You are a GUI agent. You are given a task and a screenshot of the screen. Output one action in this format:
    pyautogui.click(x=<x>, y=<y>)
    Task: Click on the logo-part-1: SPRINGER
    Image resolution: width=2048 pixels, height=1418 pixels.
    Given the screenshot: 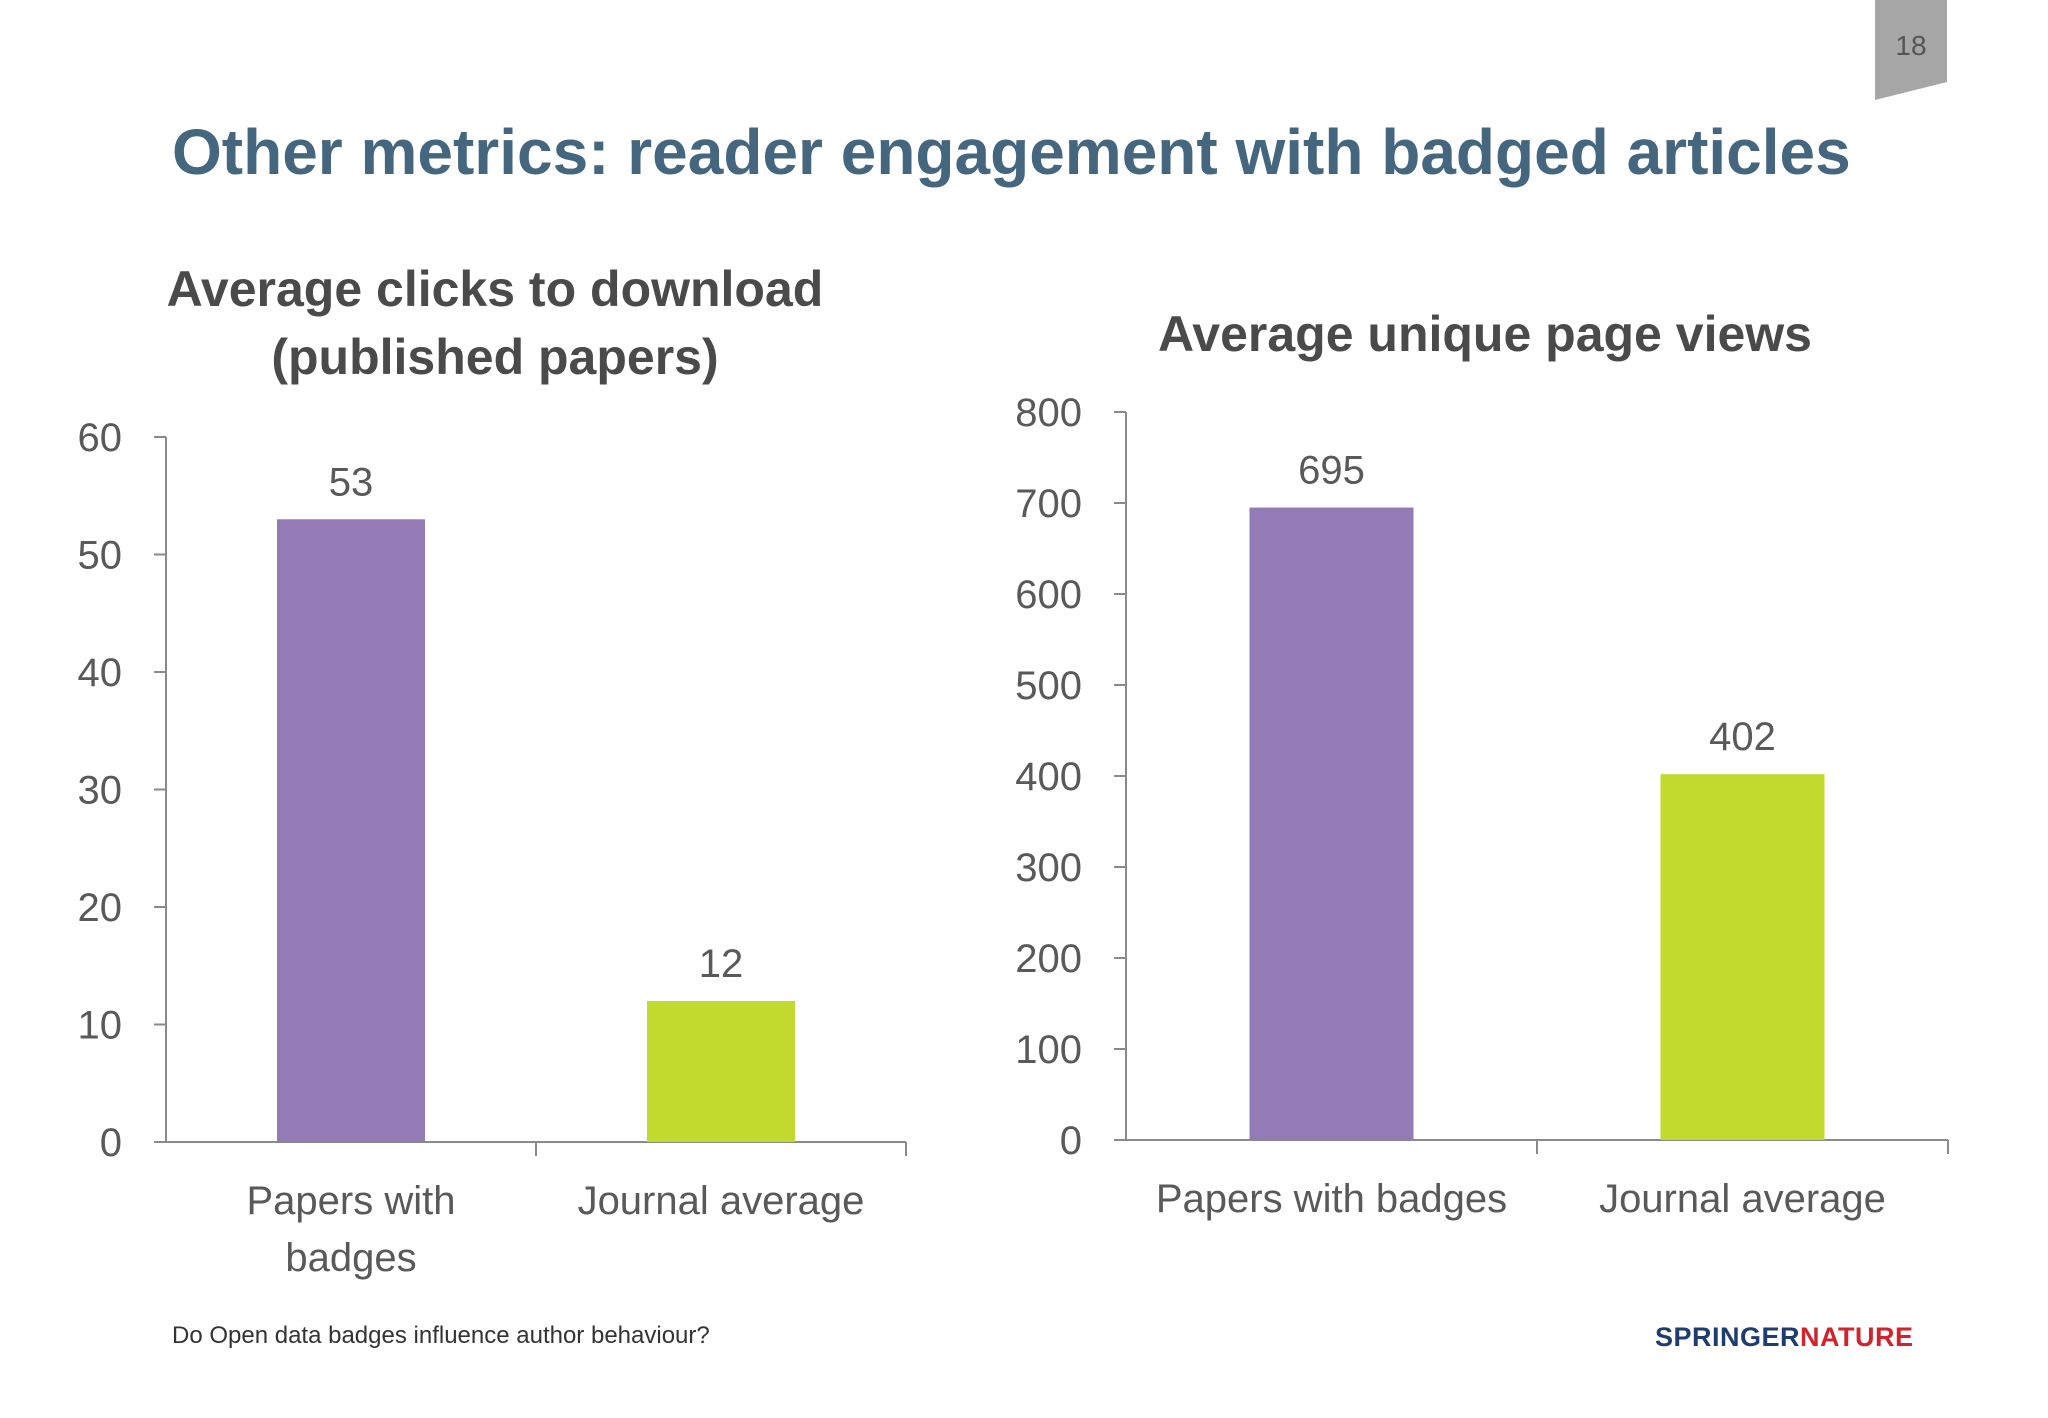 What is the action you would take?
    pyautogui.click(x=1728, y=1337)
    